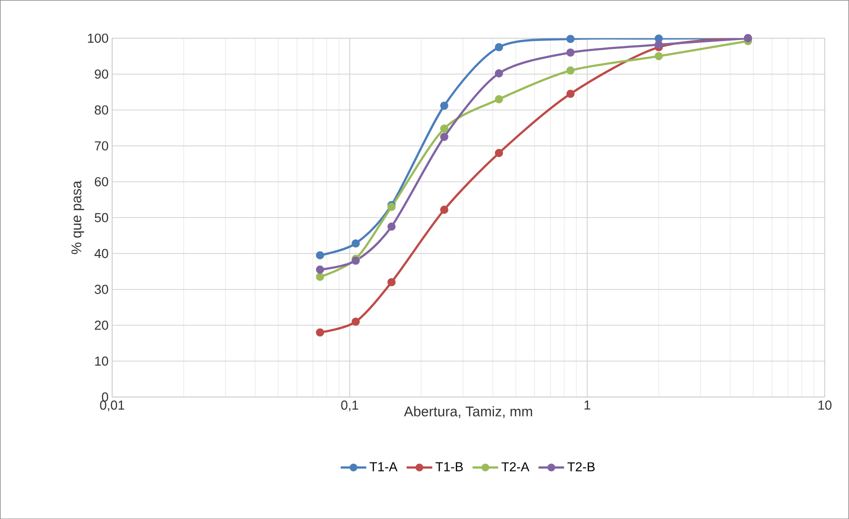 Image resolution: width=849 pixels, height=519 pixels. What do you see at coordinates (77, 217) in the screenshot?
I see `y-axis-title: % que pasa` at bounding box center [77, 217].